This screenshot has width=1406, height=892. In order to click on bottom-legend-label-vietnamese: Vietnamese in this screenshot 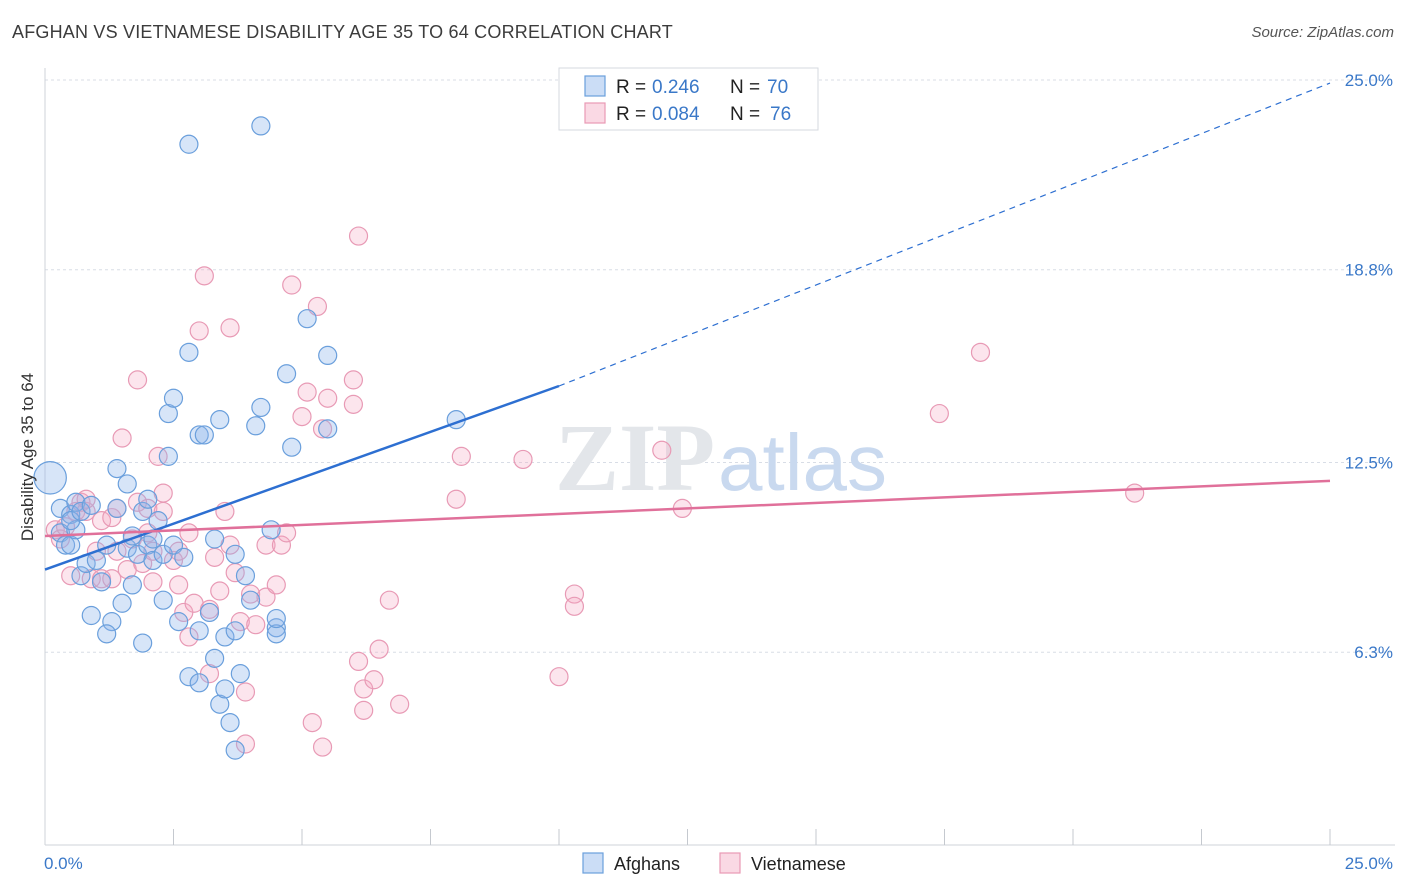, I will do `click(798, 864)`.